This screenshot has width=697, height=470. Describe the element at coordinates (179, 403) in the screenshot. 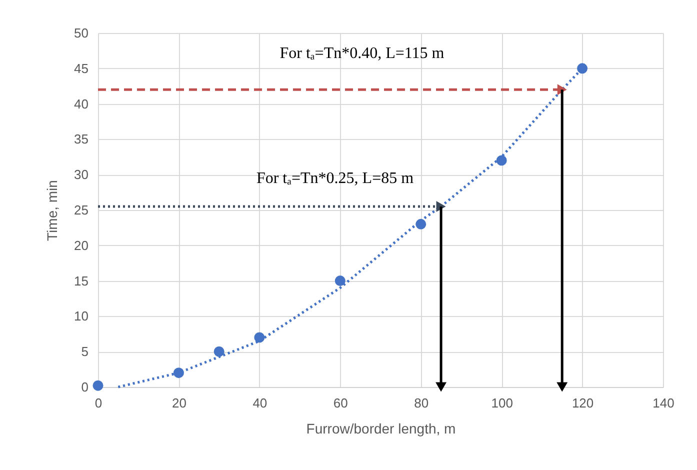

I see `x-tick-label: 20` at that location.